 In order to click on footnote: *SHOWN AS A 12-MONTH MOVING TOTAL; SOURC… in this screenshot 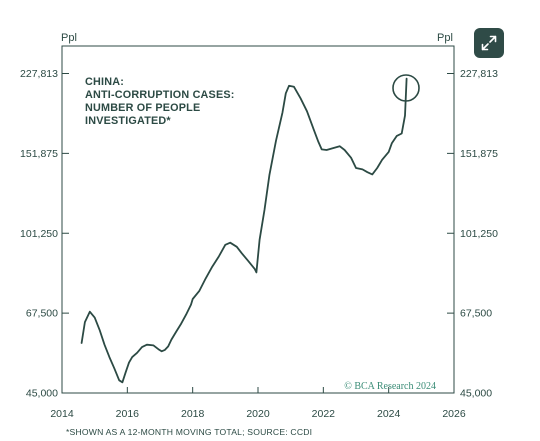, I will do `click(189, 432)`.